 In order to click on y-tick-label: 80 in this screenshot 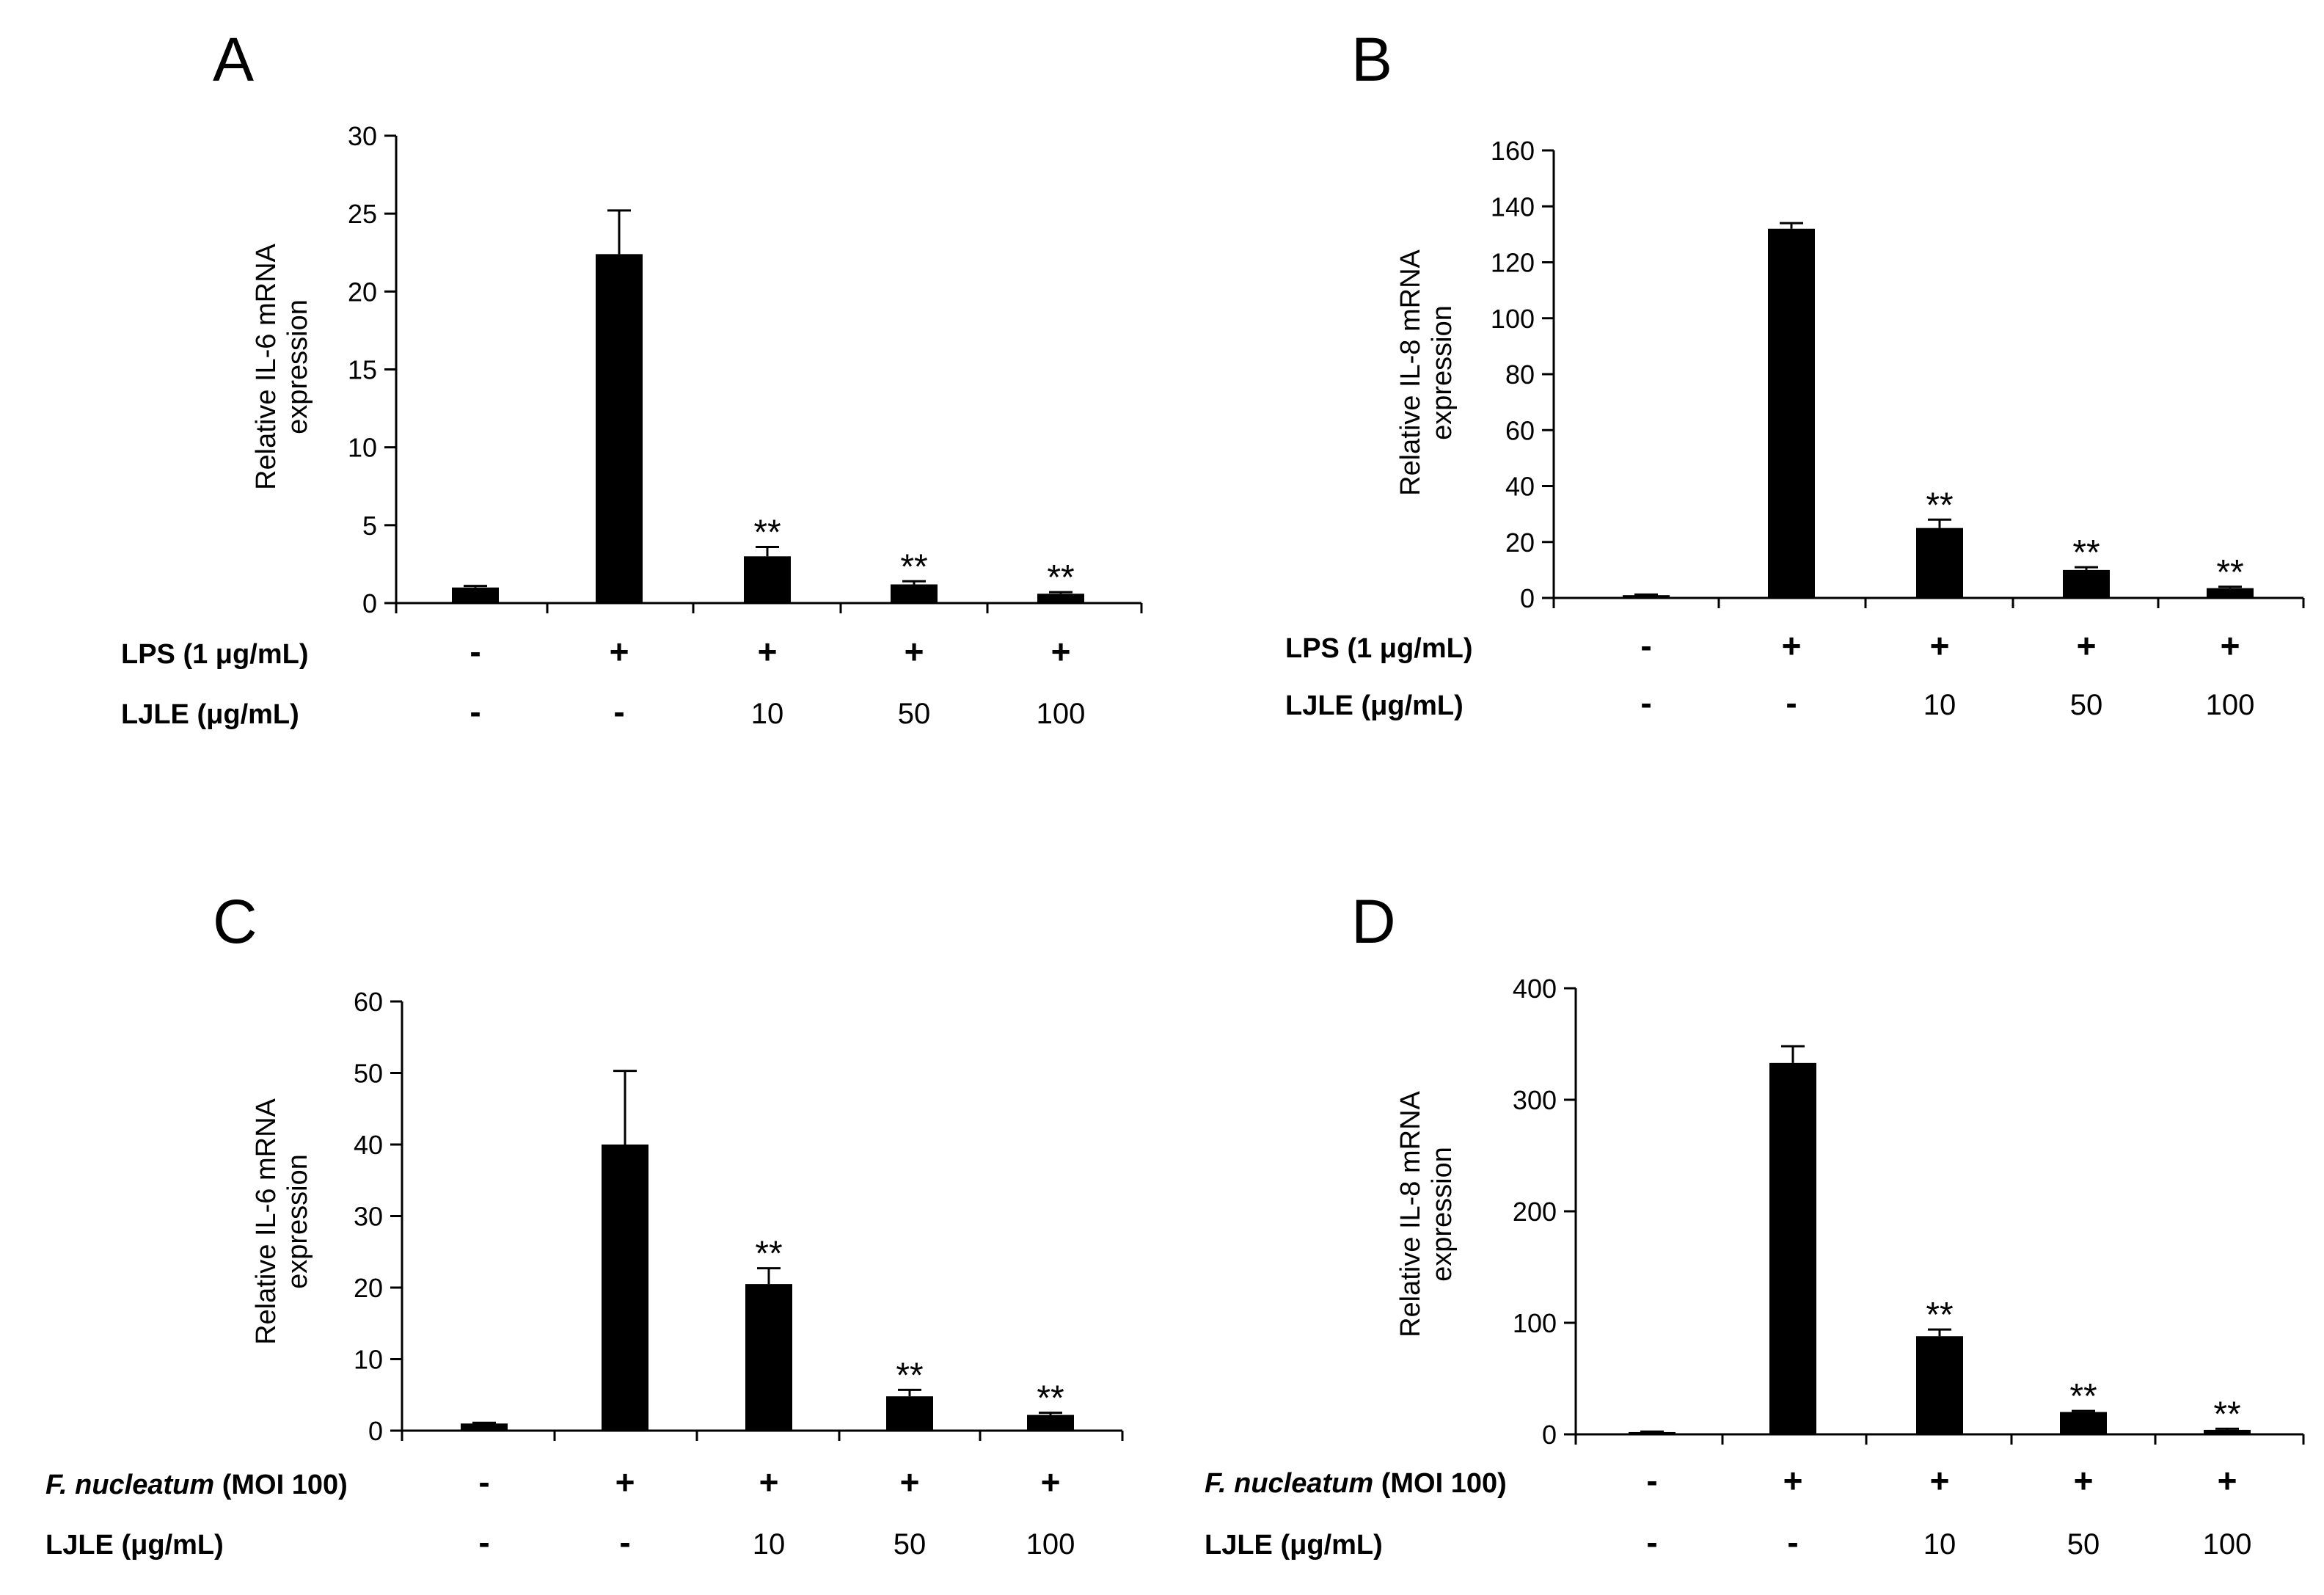, I will do `click(1520, 374)`.